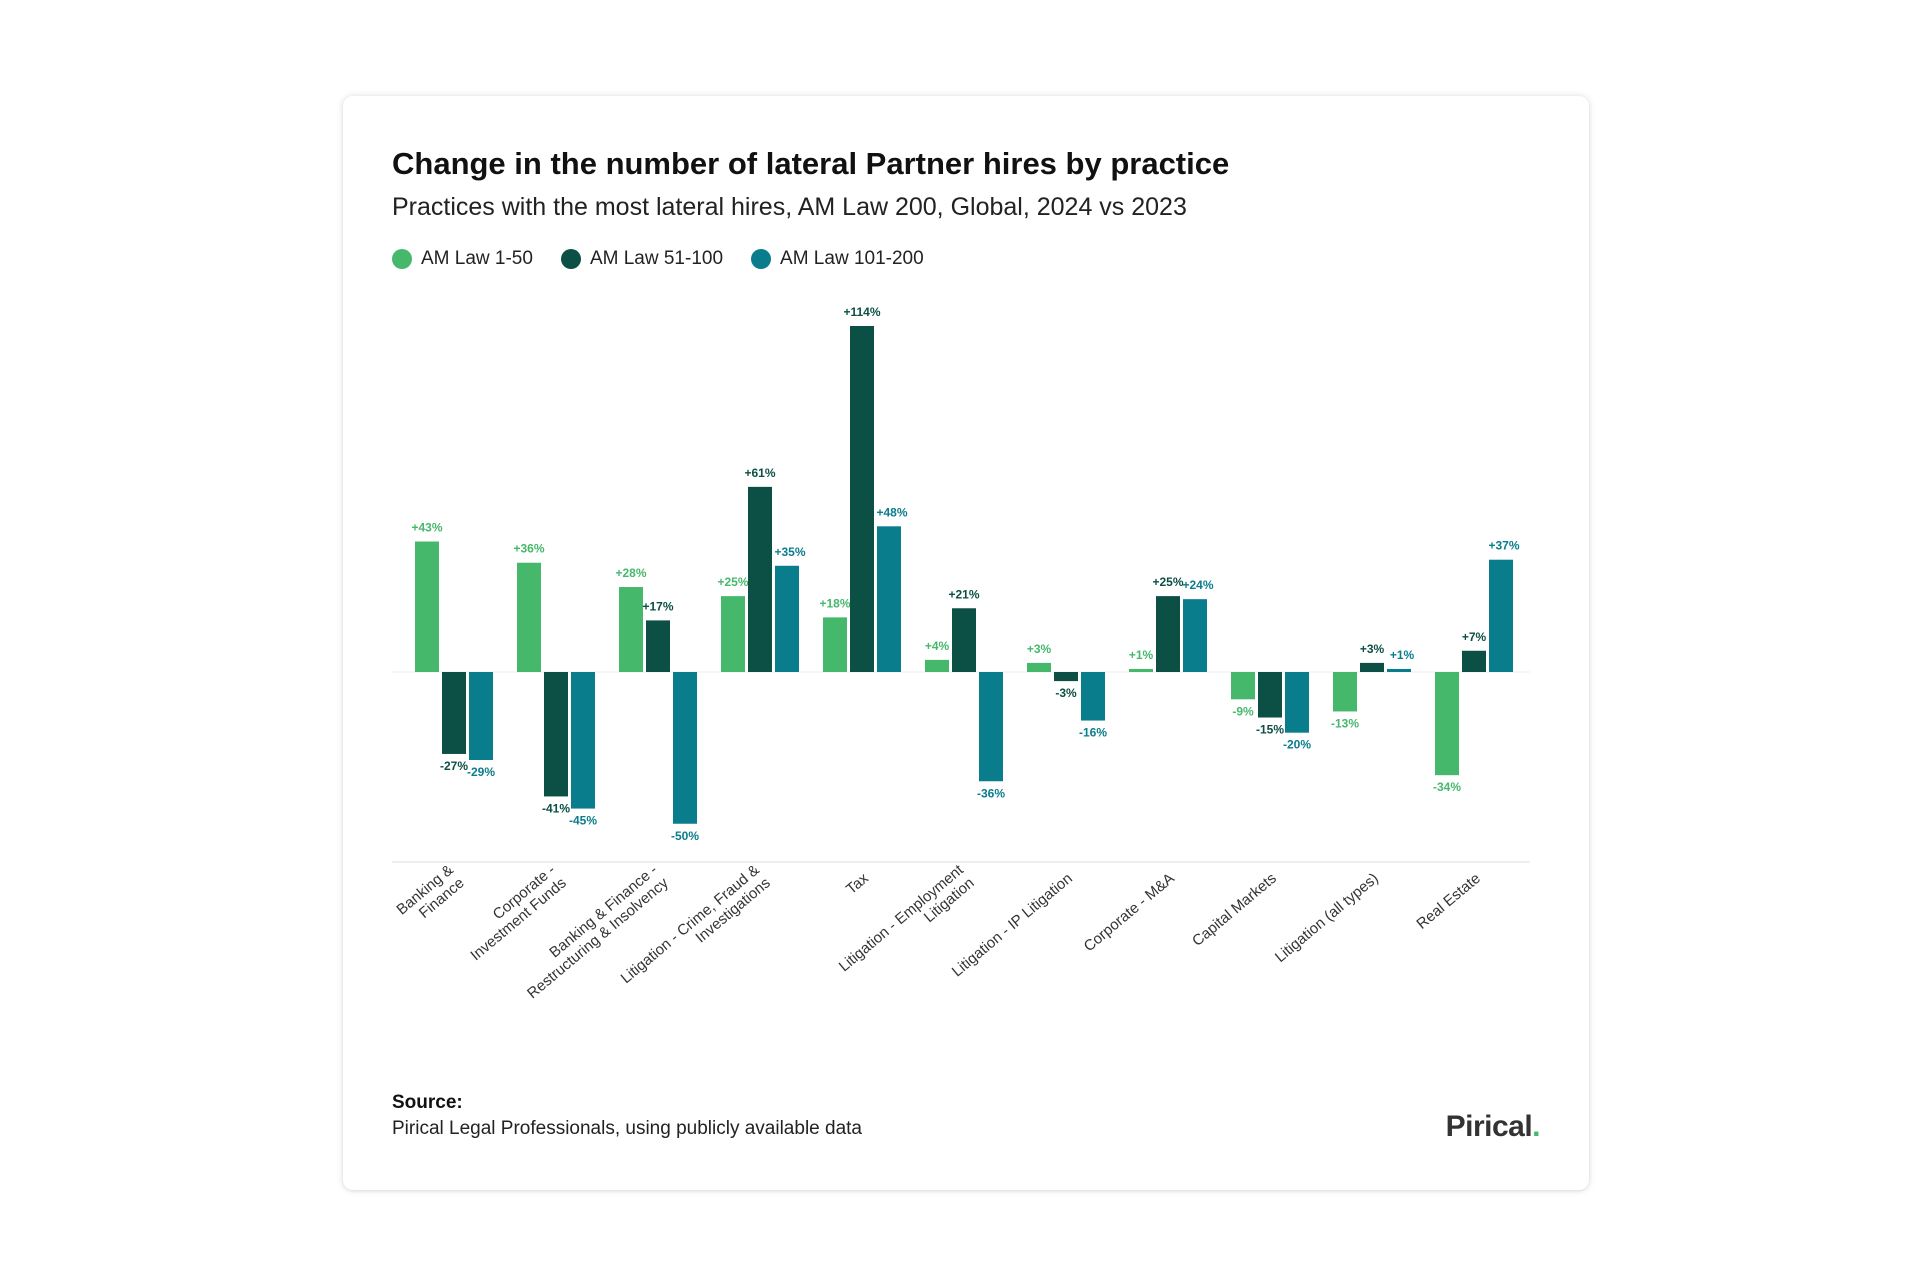 This screenshot has width=1920, height=1280. What do you see at coordinates (1501, 615) in the screenshot?
I see `bar-s2-c10` at bounding box center [1501, 615].